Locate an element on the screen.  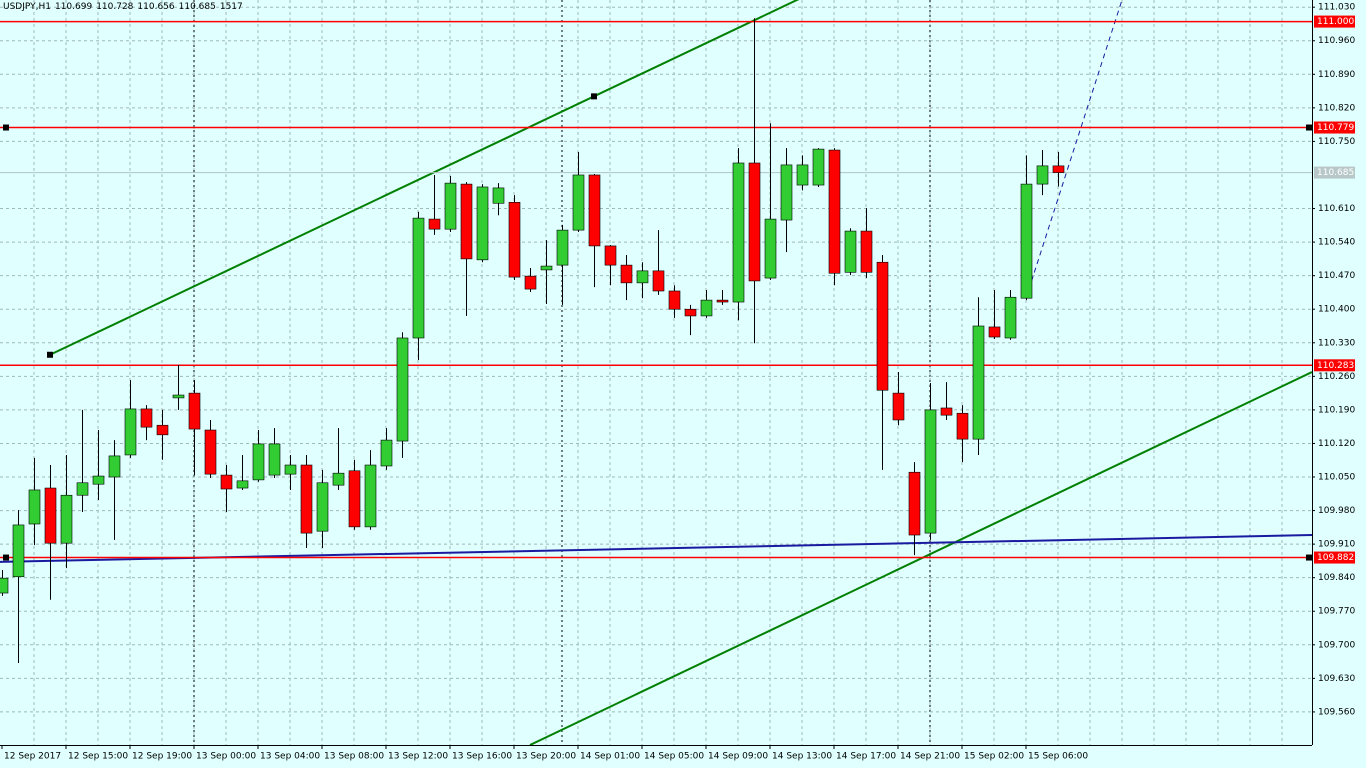
y-tick-label: 110.890 is located at coordinates (1336, 75).